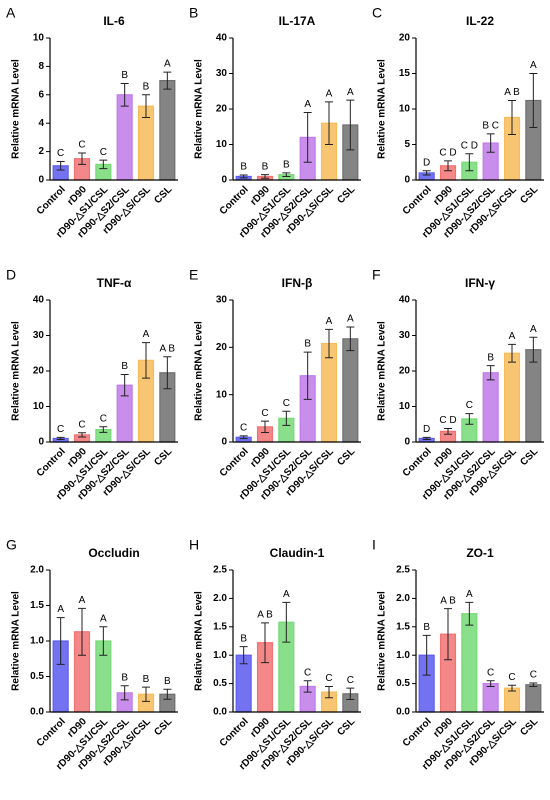 This screenshot has height=800, width=550. I want to click on x-tick-label: Control, so click(417, 462).